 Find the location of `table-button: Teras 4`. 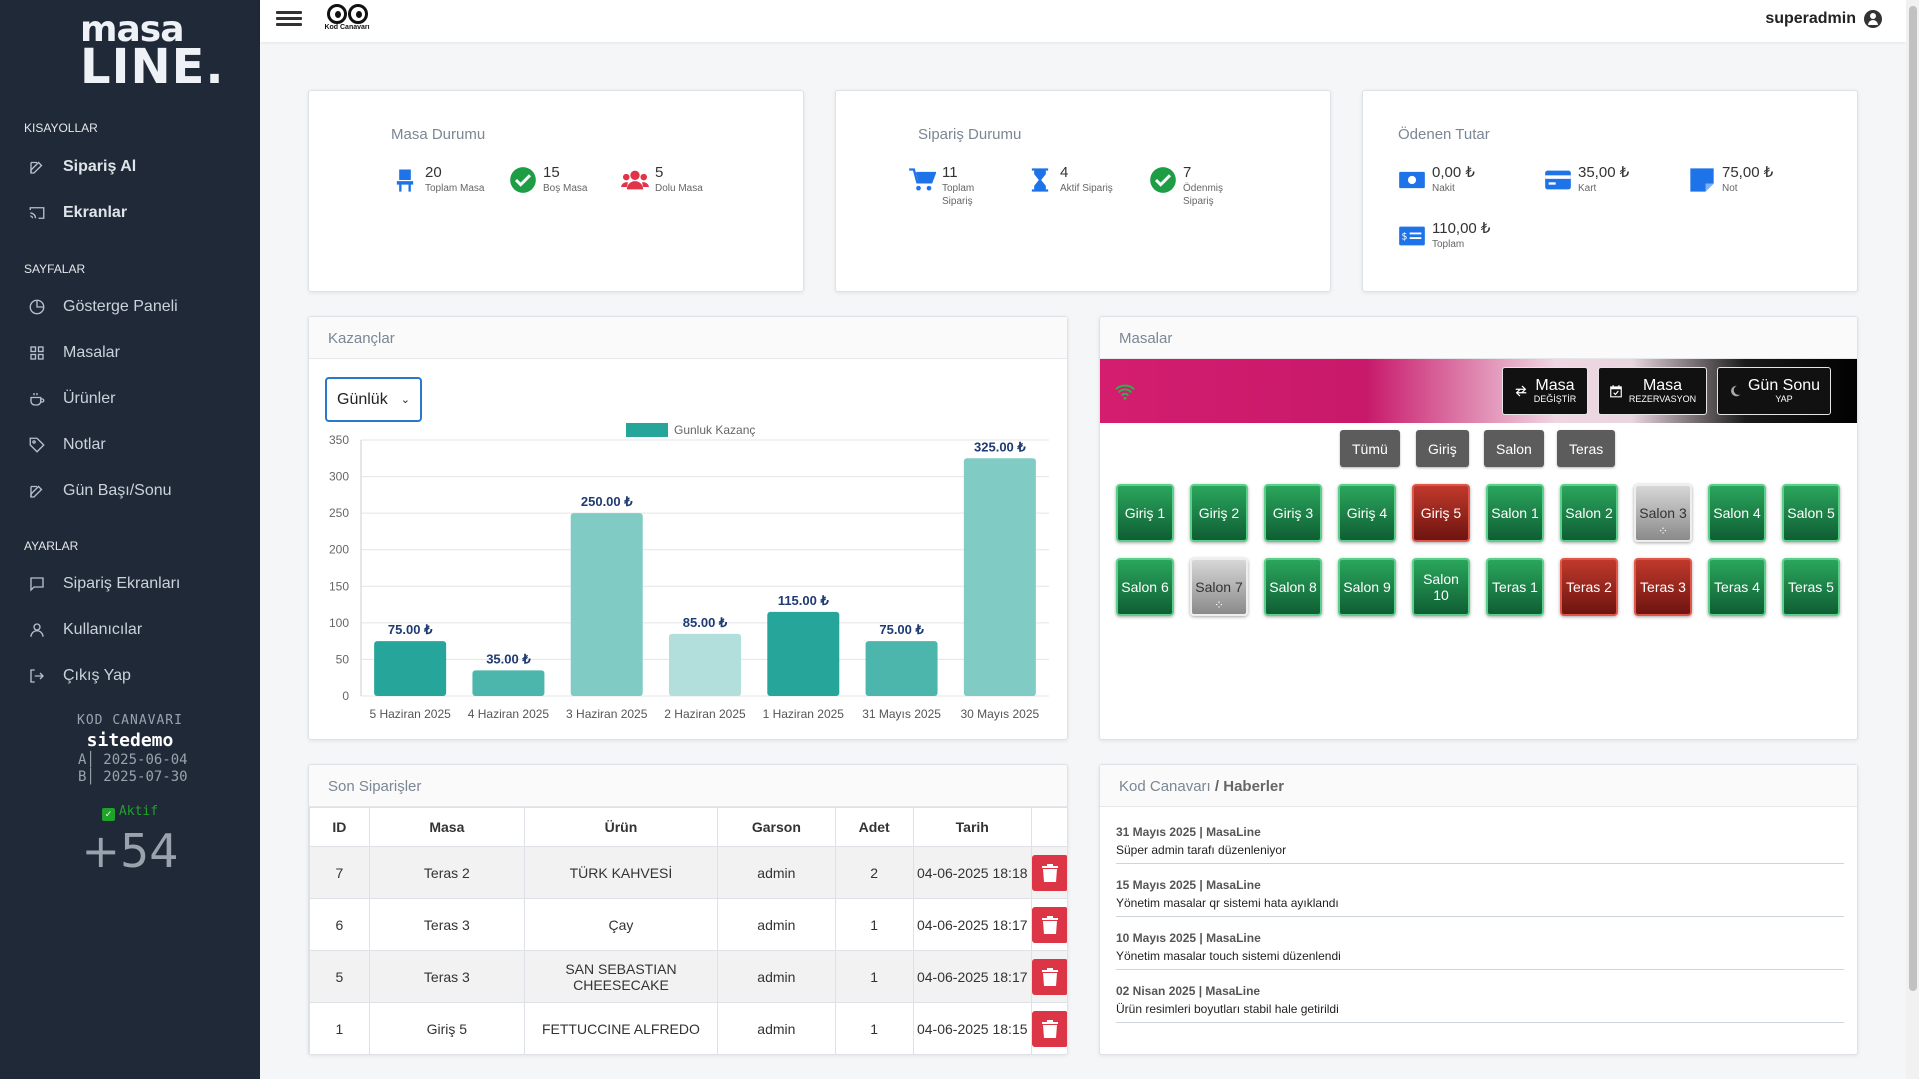

table-button: Teras 4 is located at coordinates (1737, 587).